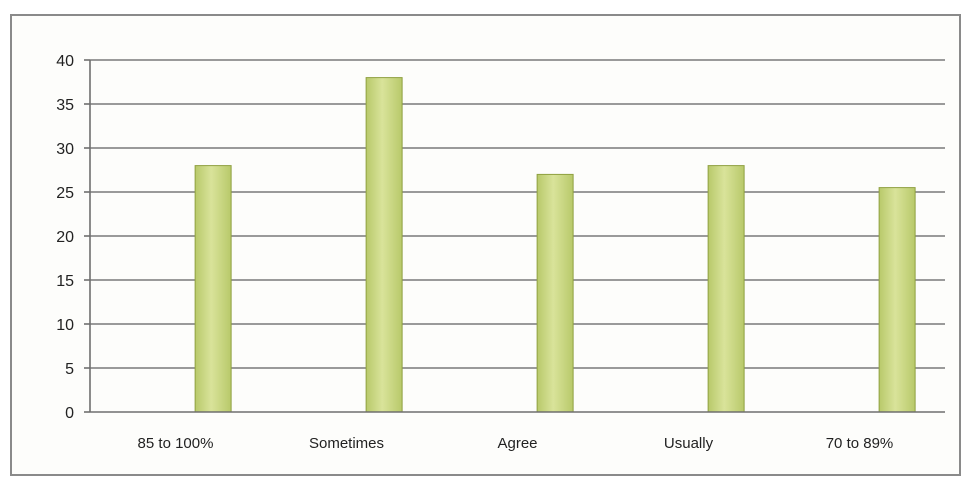 Image resolution: width=973 pixels, height=486 pixels. I want to click on y-tick-label: 0, so click(69, 413).